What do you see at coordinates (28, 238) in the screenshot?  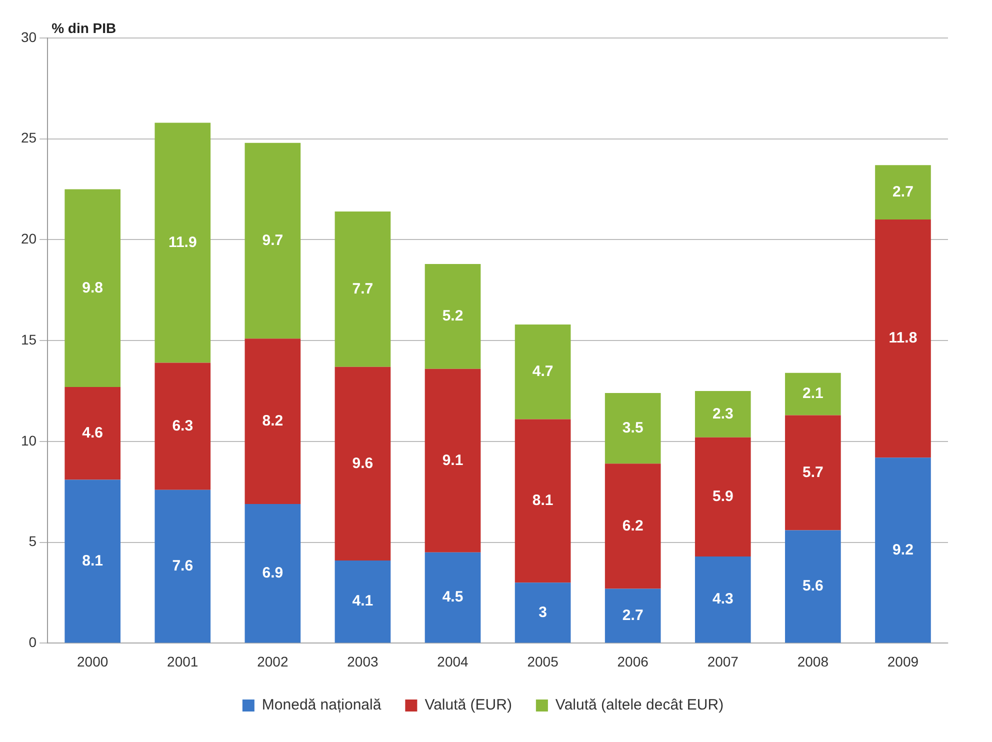 I see `y-tick-label: 20` at bounding box center [28, 238].